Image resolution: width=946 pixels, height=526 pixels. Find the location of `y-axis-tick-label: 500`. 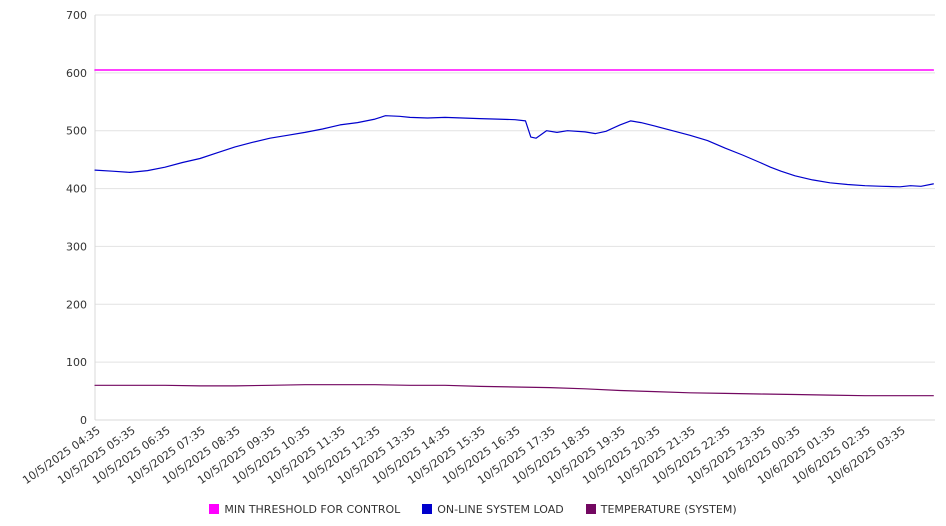

y-axis-tick-label: 500 is located at coordinates (76, 131).